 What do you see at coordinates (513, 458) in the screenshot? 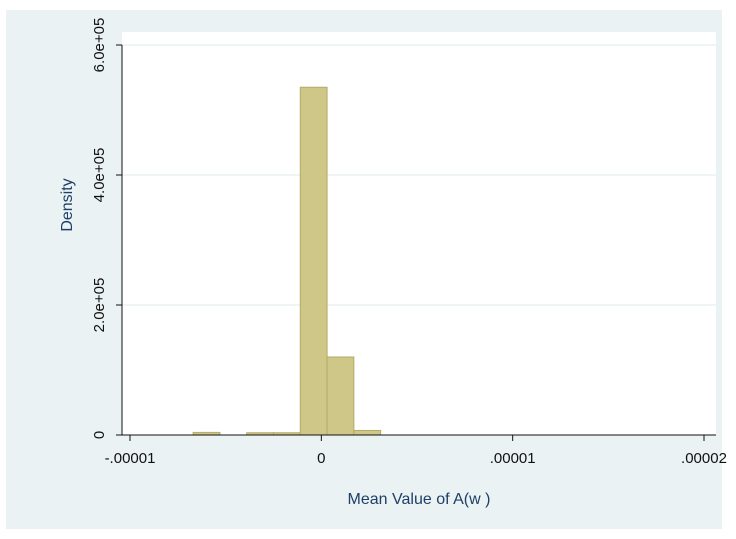
I see `x-tick-label: .00001` at bounding box center [513, 458].